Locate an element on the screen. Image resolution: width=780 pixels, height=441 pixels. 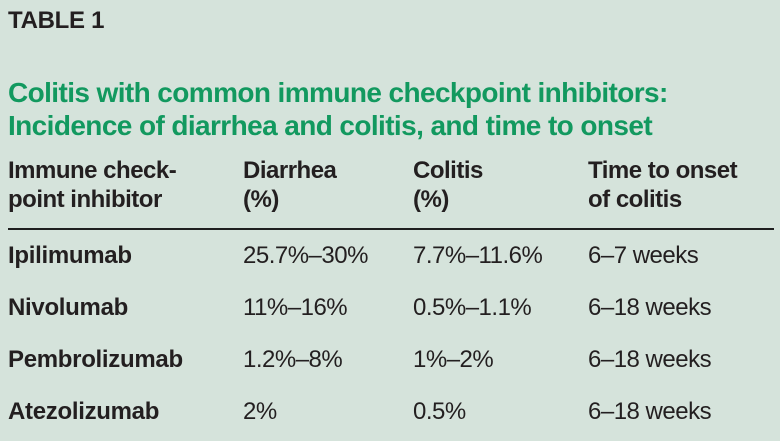
col-header-diarrhea-line-2: (%) is located at coordinates (261, 199).